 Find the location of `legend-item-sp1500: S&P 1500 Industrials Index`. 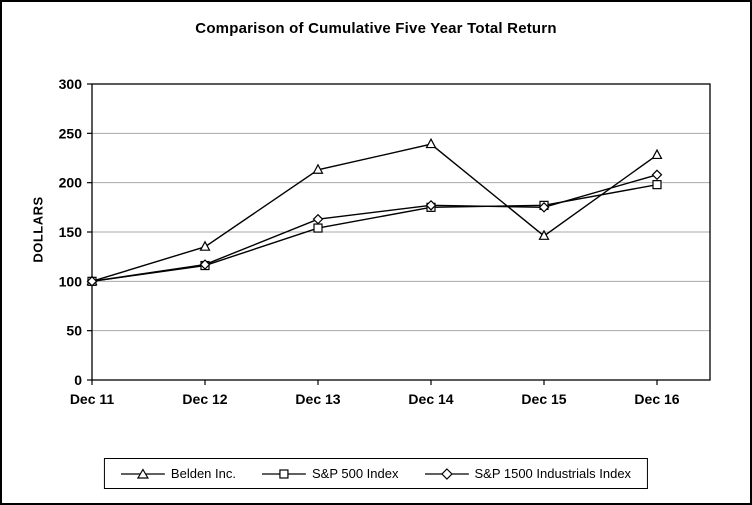

legend-item-sp1500: S&P 1500 Industrials Index is located at coordinates (527, 473).